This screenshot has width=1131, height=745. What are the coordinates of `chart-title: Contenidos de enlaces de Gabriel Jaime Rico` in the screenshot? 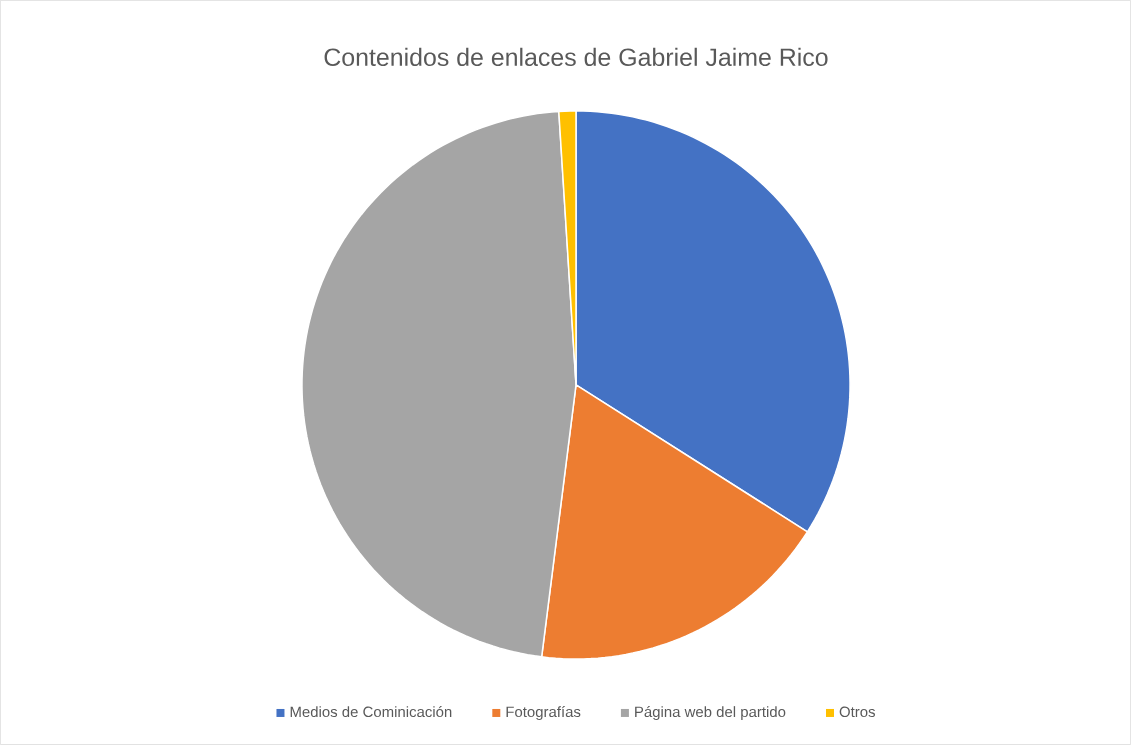 It's located at (576, 57).